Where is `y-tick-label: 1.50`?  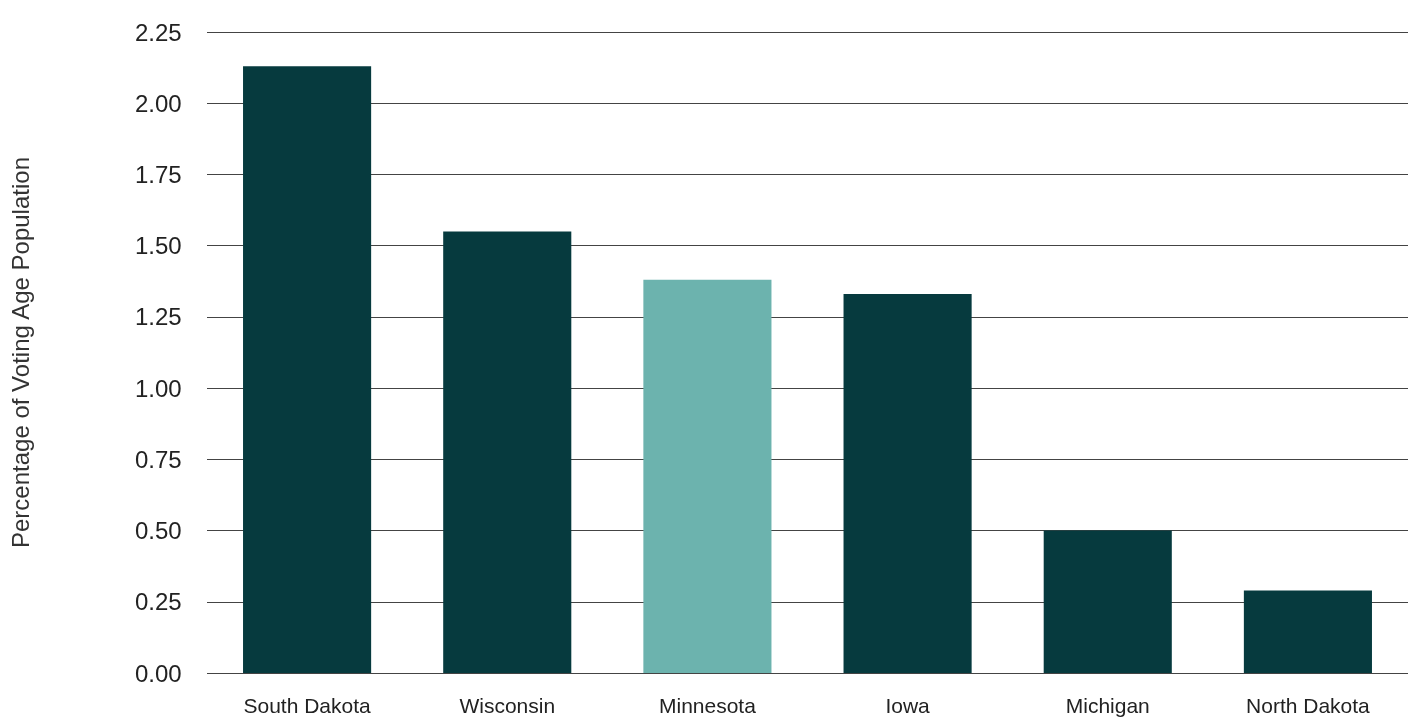 y-tick-label: 1.50 is located at coordinates (158, 246).